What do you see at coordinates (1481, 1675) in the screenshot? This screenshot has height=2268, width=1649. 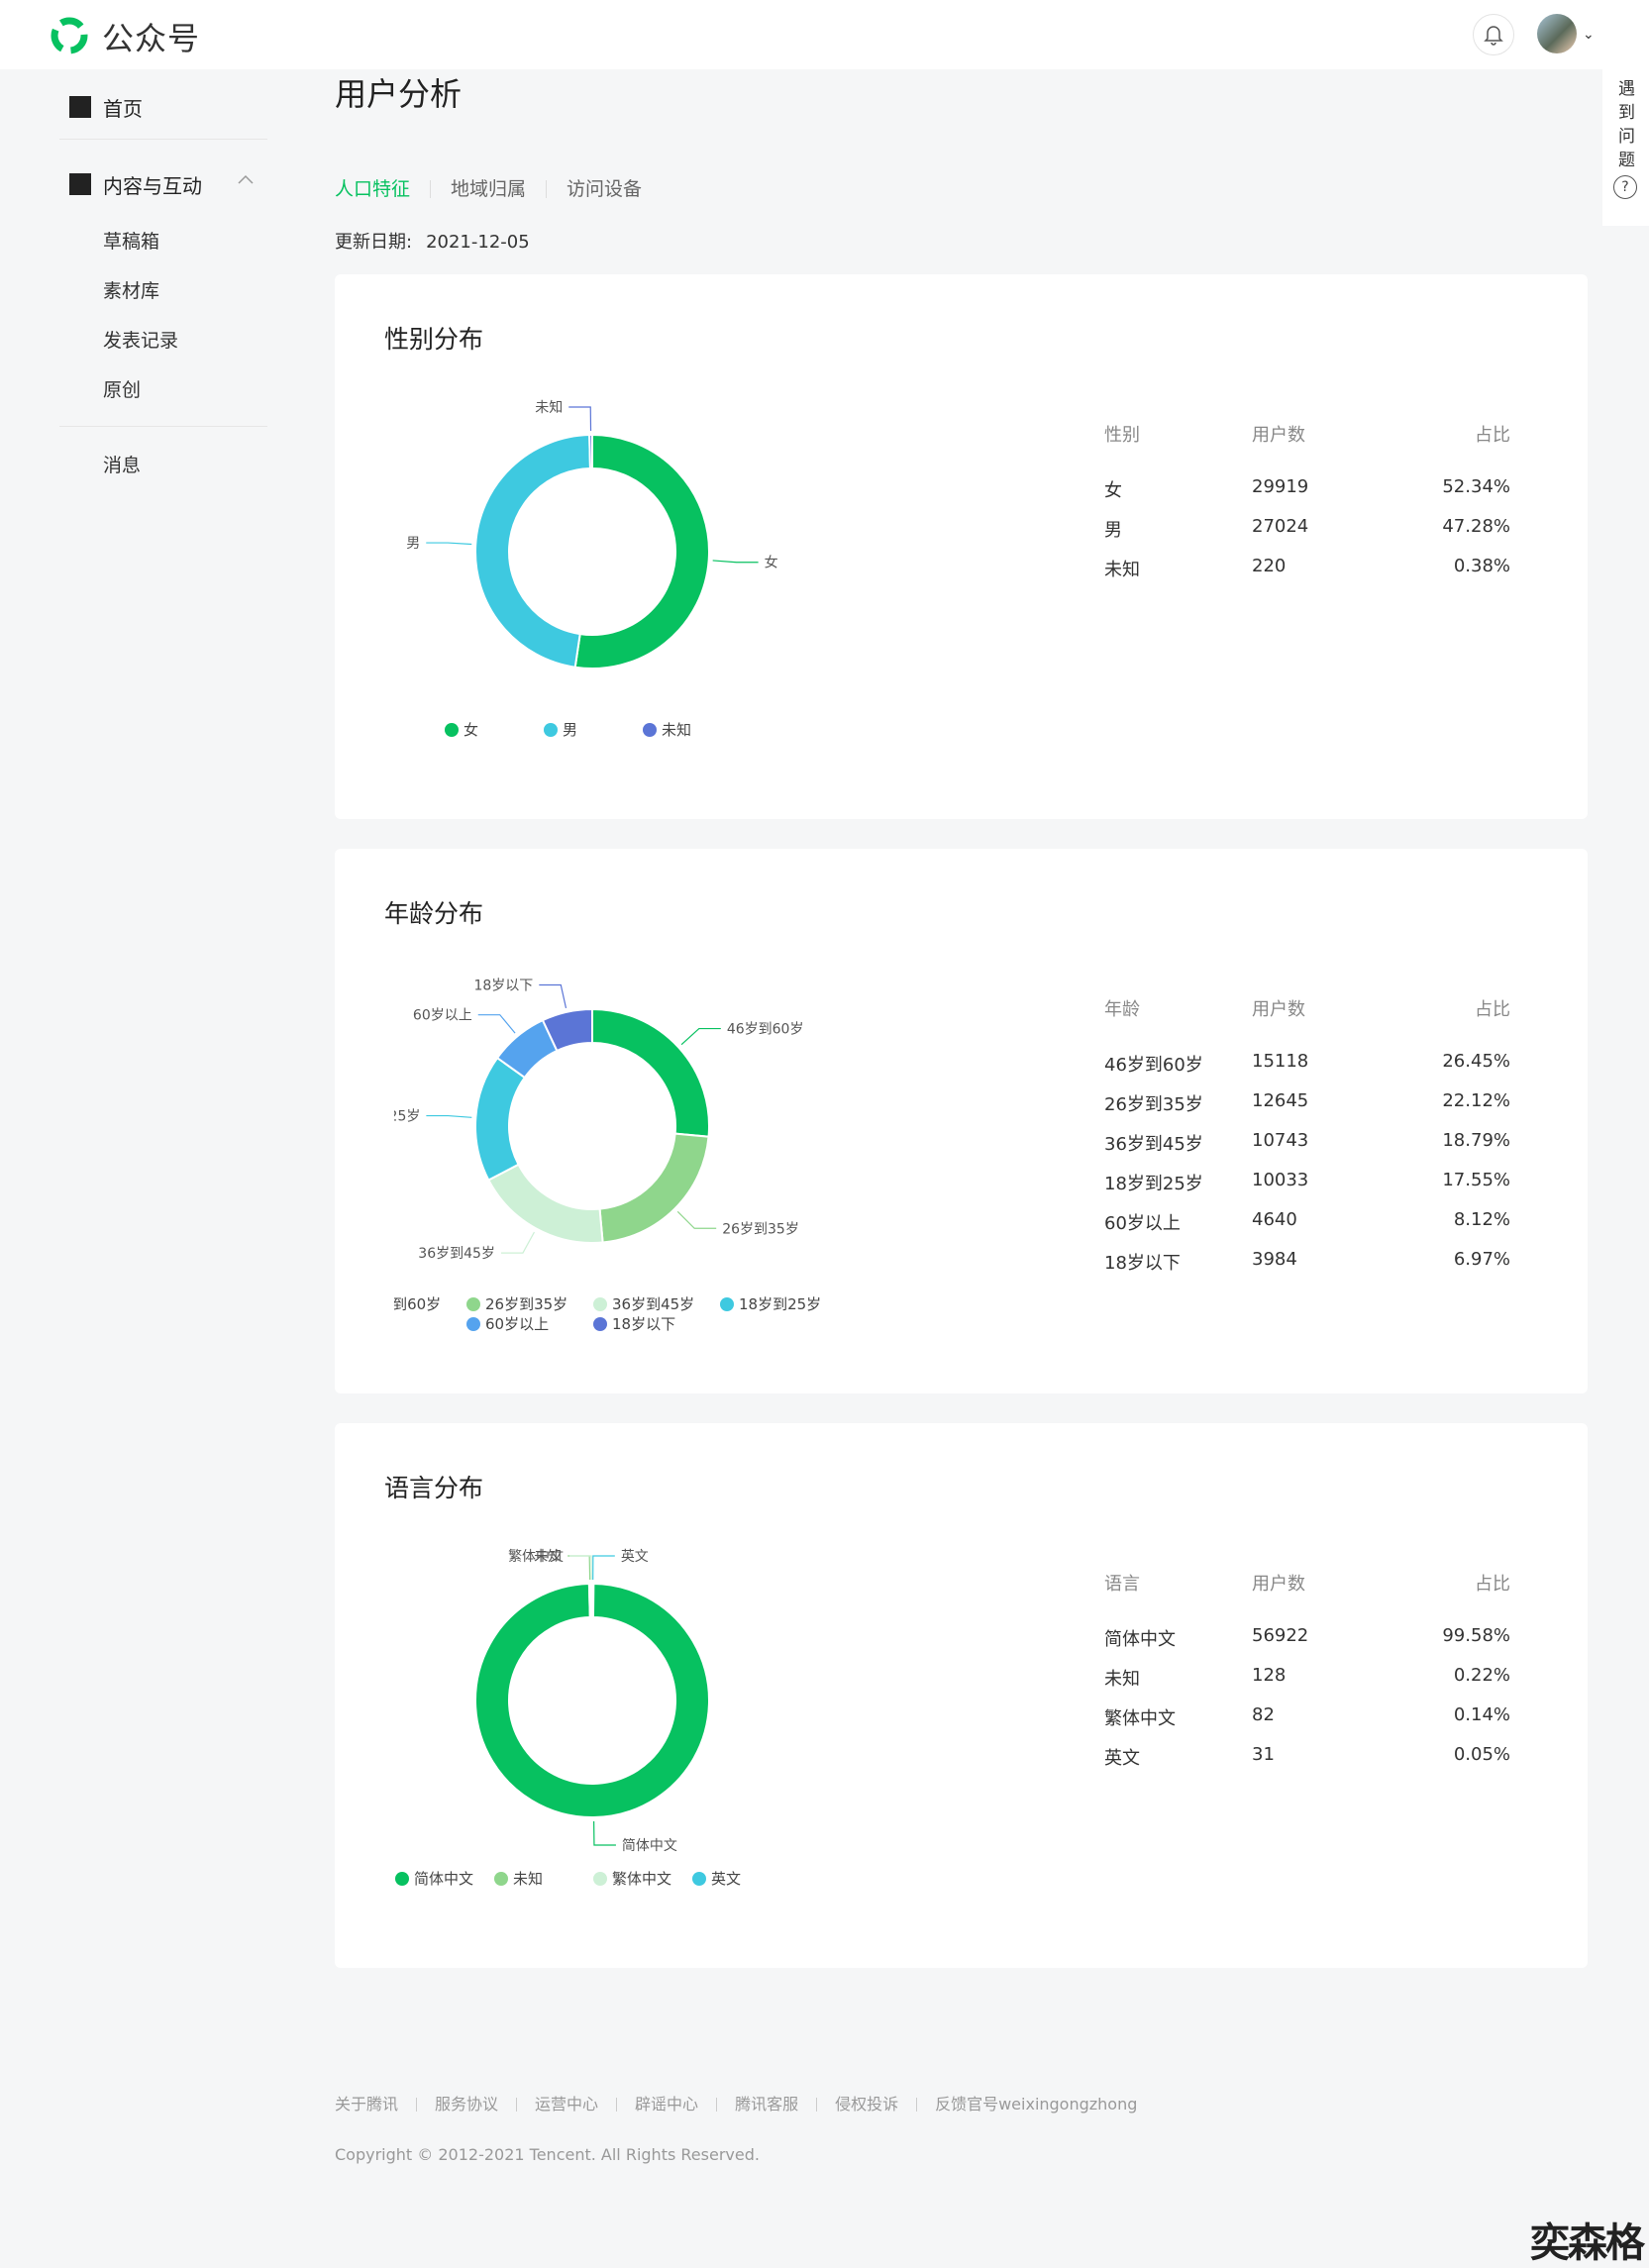 I see `cell: 0.22%` at bounding box center [1481, 1675].